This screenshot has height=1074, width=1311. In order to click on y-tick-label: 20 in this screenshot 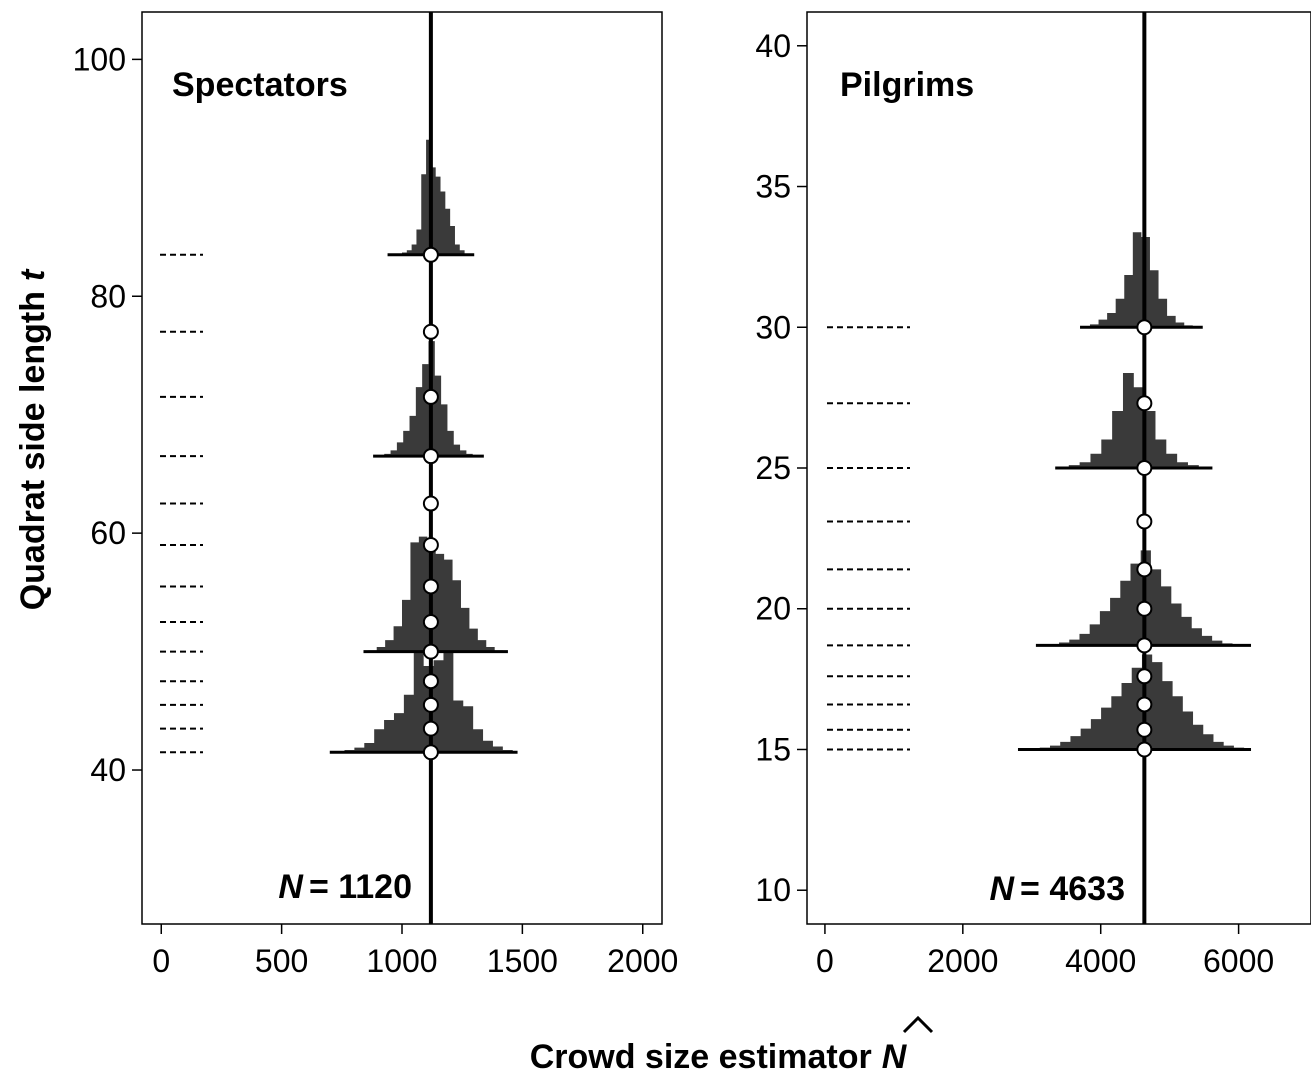, I will do `click(773, 609)`.